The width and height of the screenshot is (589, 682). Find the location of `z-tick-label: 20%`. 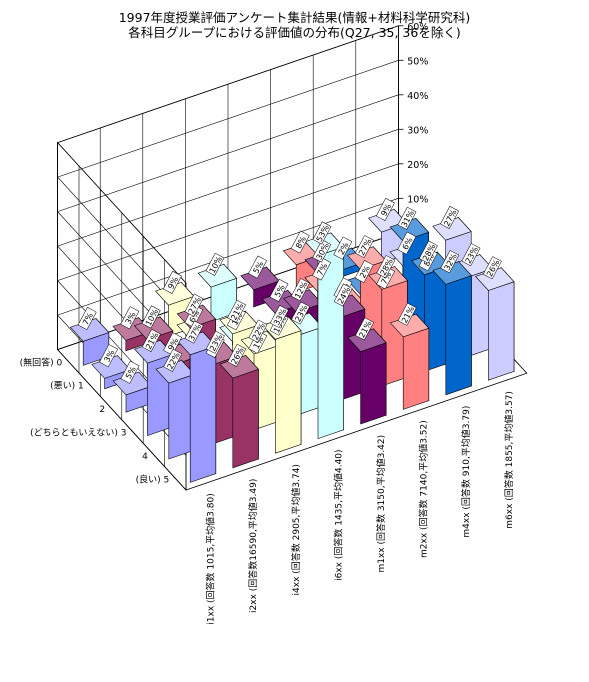

z-tick-label: 20% is located at coordinates (417, 165).